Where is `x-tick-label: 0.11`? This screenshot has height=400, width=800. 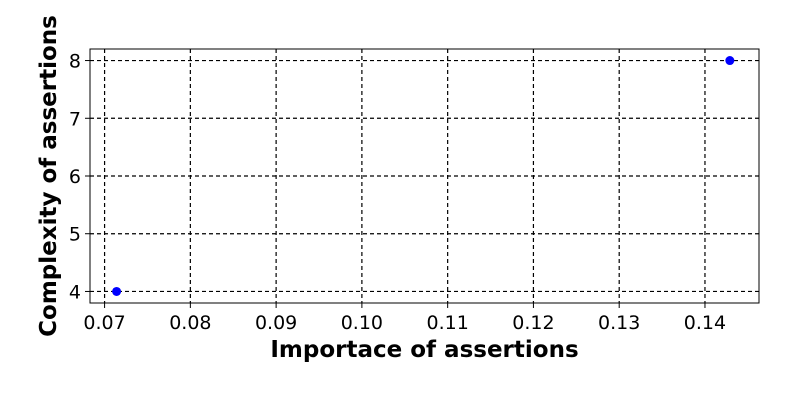 x-tick-label: 0.11 is located at coordinates (448, 323).